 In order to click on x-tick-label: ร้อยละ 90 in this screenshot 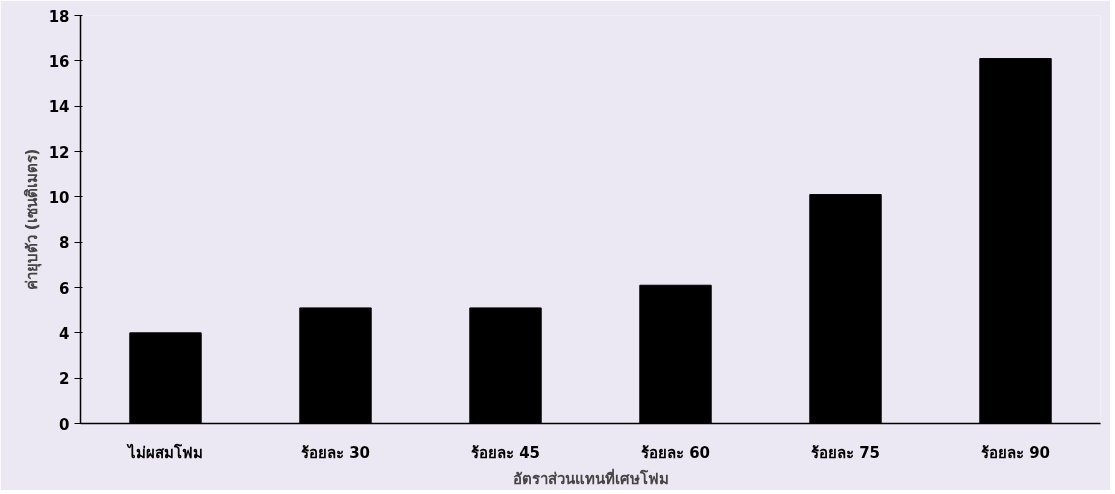, I will do `click(1015, 452)`.